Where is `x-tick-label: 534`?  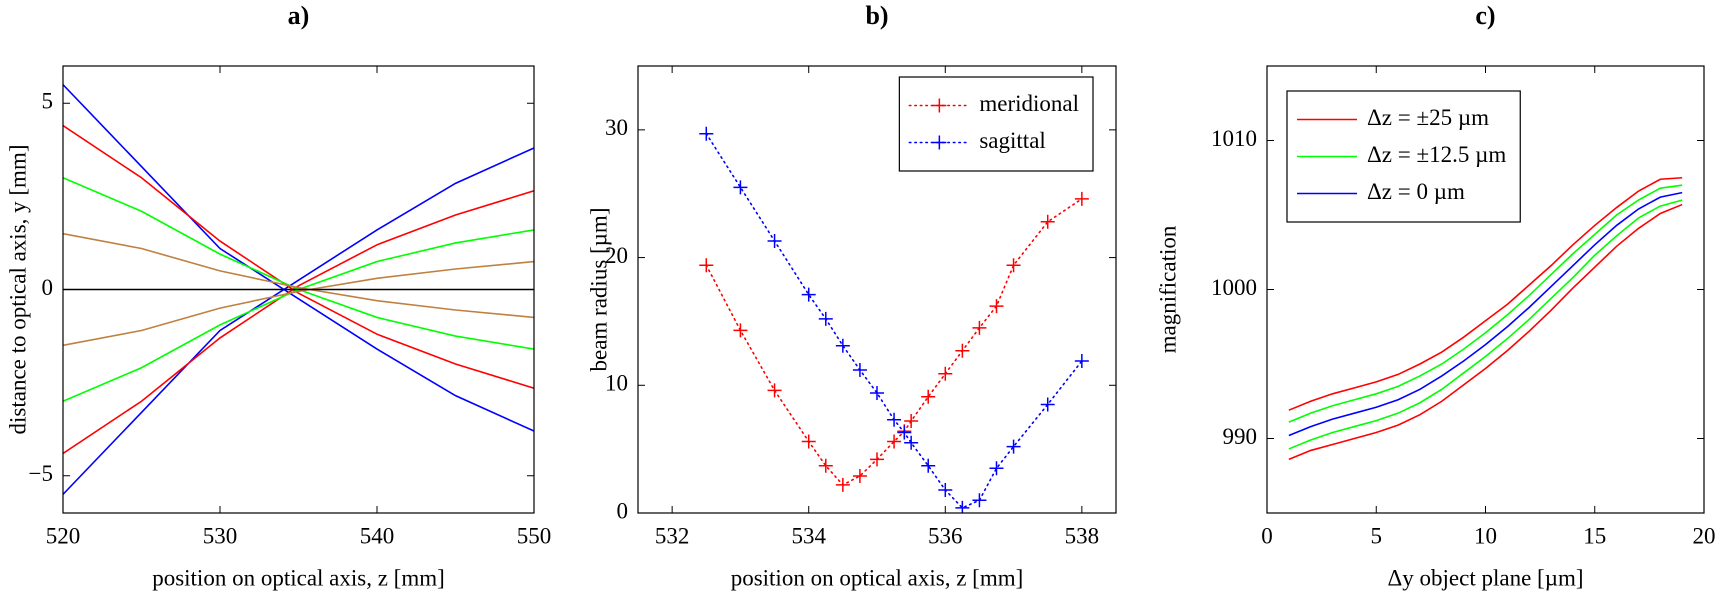 x-tick-label: 534 is located at coordinates (808, 535).